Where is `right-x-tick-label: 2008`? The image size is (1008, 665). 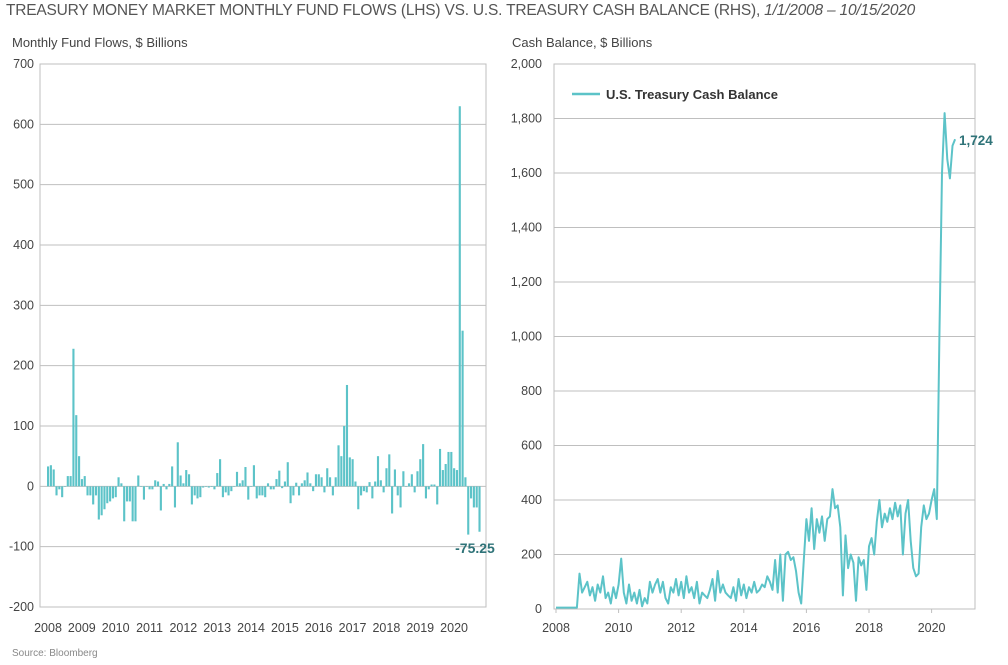
right-x-tick-label: 2008 is located at coordinates (556, 628).